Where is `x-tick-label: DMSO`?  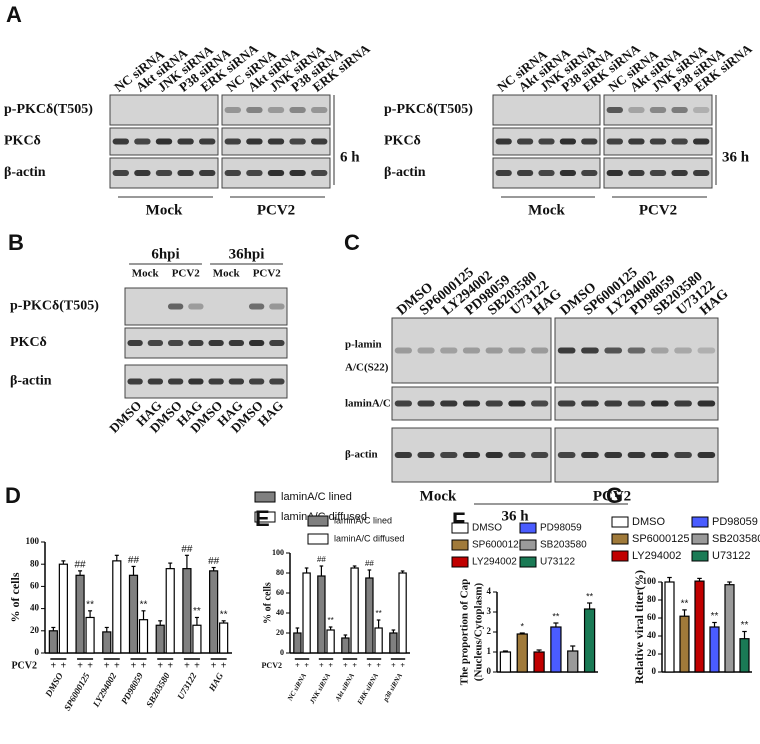
x-tick-label: DMSO is located at coordinates (54, 685).